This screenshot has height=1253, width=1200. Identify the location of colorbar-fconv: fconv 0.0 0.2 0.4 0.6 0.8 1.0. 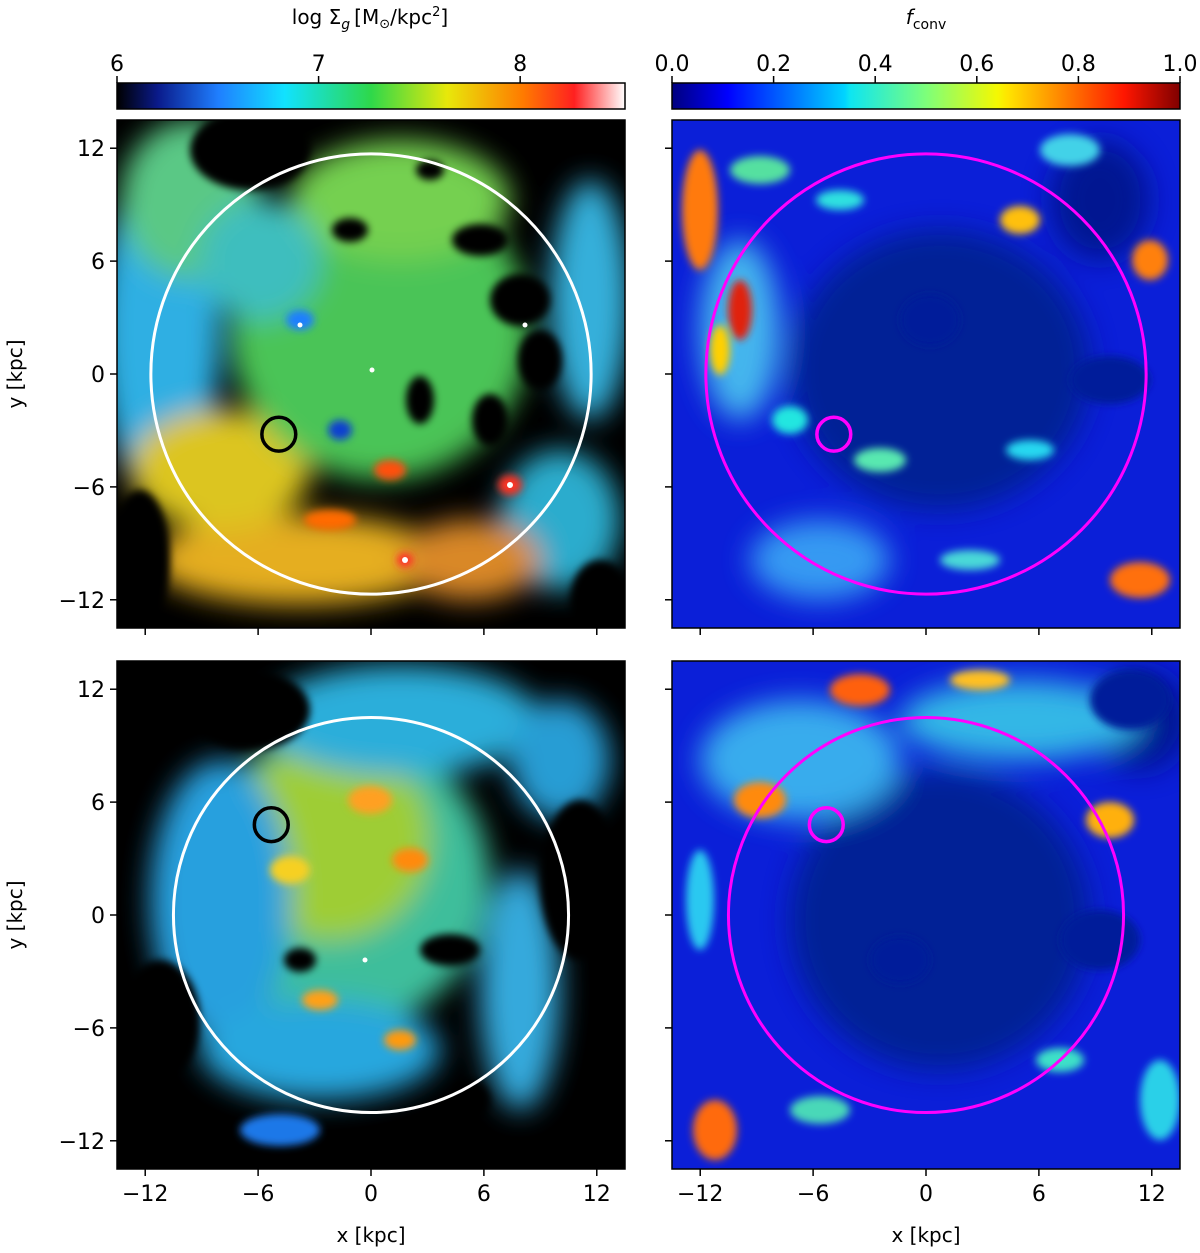
(926, 57).